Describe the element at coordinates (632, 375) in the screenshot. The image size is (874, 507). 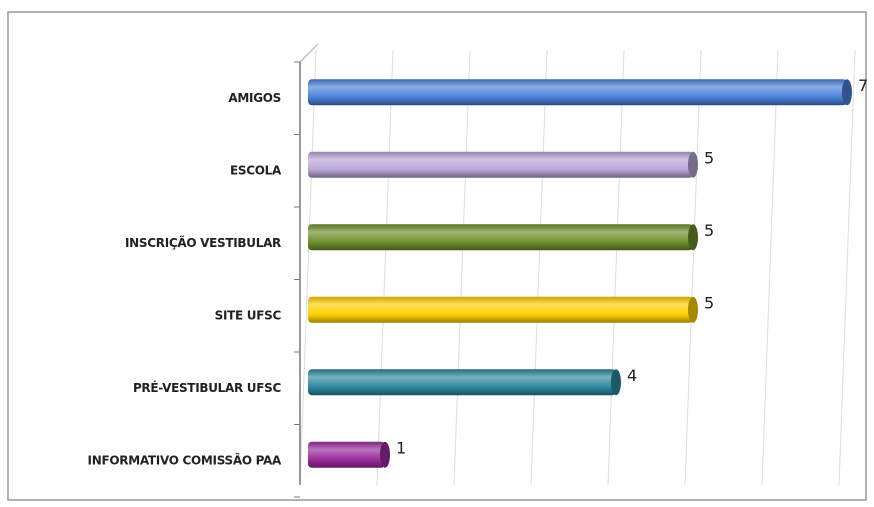
I see `value-label: 4` at that location.